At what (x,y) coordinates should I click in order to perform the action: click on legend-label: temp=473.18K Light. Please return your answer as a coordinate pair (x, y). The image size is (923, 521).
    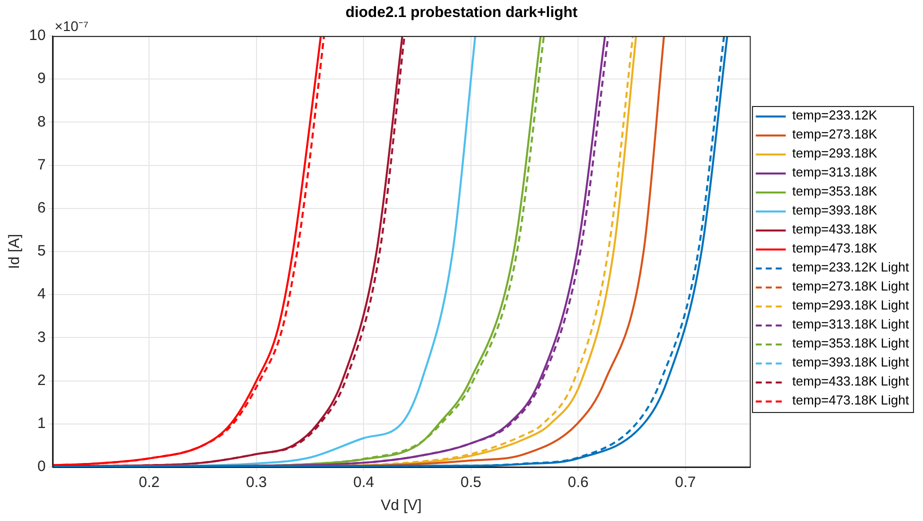
    Looking at the image, I should click on (851, 400).